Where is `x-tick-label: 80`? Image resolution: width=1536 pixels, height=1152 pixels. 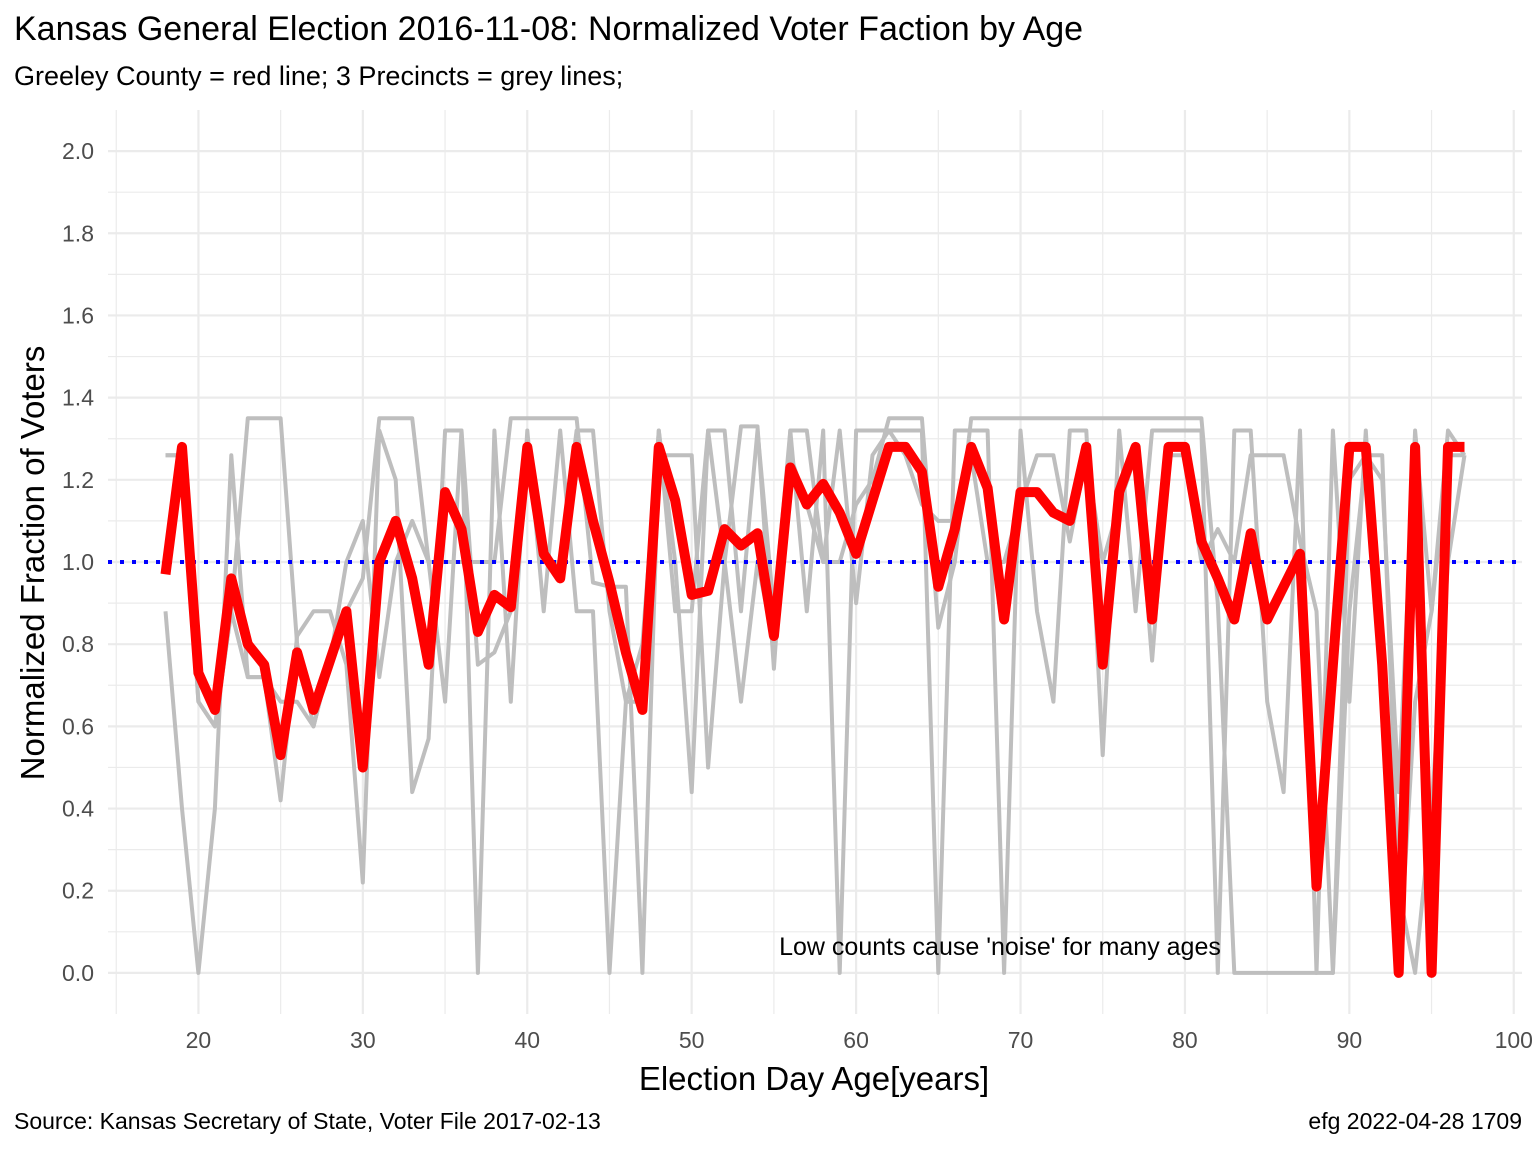
x-tick-label: 80 is located at coordinates (1185, 1040).